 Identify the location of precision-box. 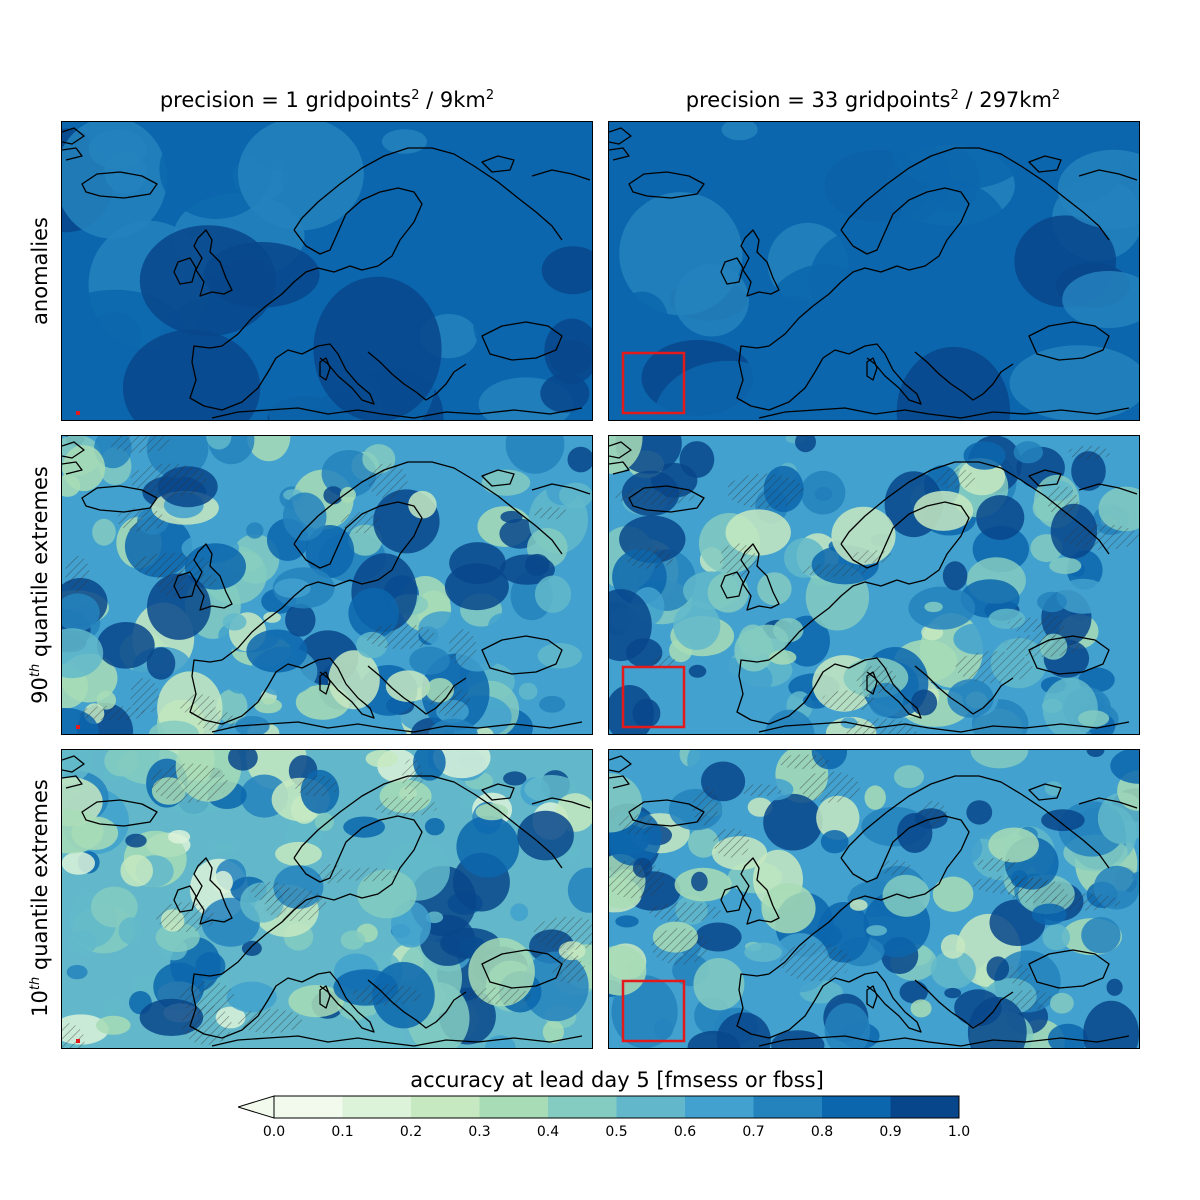
(653, 697).